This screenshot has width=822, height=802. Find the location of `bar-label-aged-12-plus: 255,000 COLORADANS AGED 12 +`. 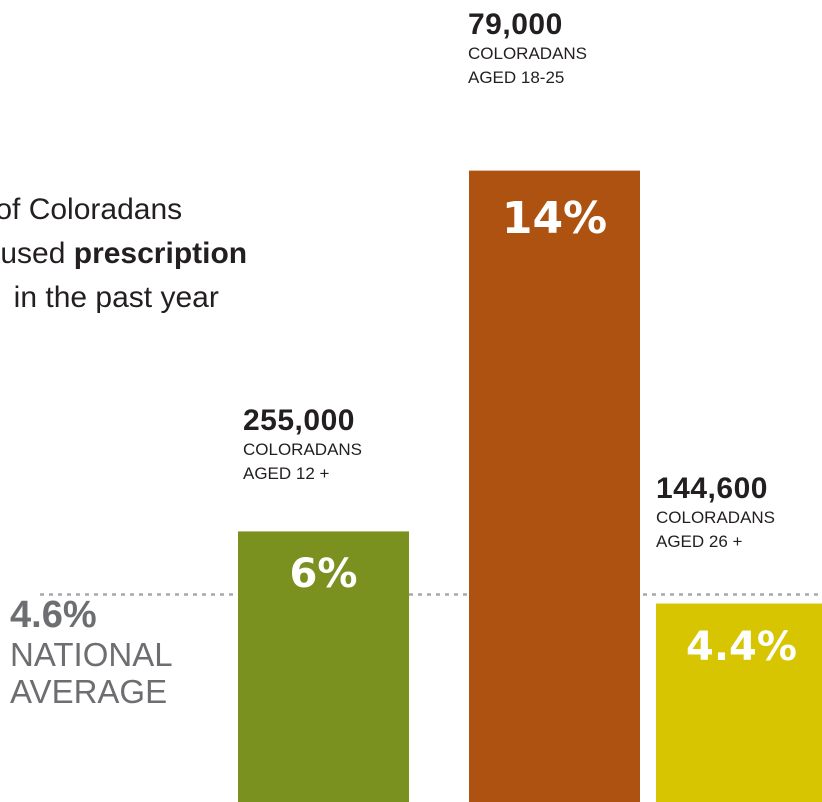

bar-label-aged-12-plus: 255,000 COLORADANS AGED 12 + is located at coordinates (302, 445).